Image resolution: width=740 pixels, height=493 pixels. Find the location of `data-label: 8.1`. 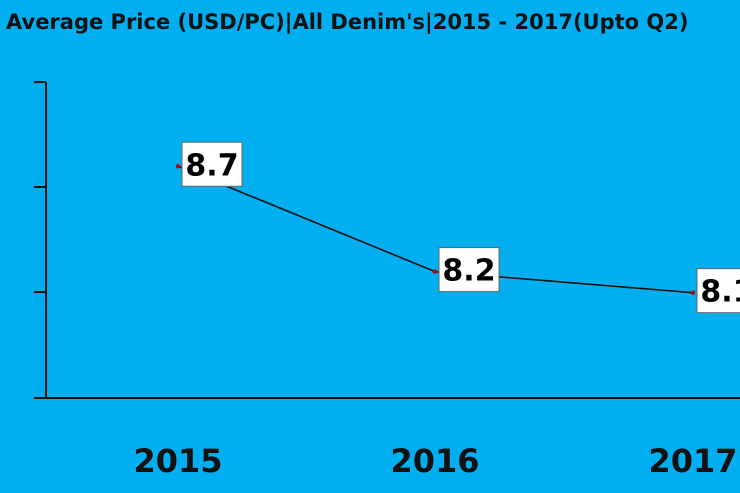

data-label: 8.1 is located at coordinates (720, 292).